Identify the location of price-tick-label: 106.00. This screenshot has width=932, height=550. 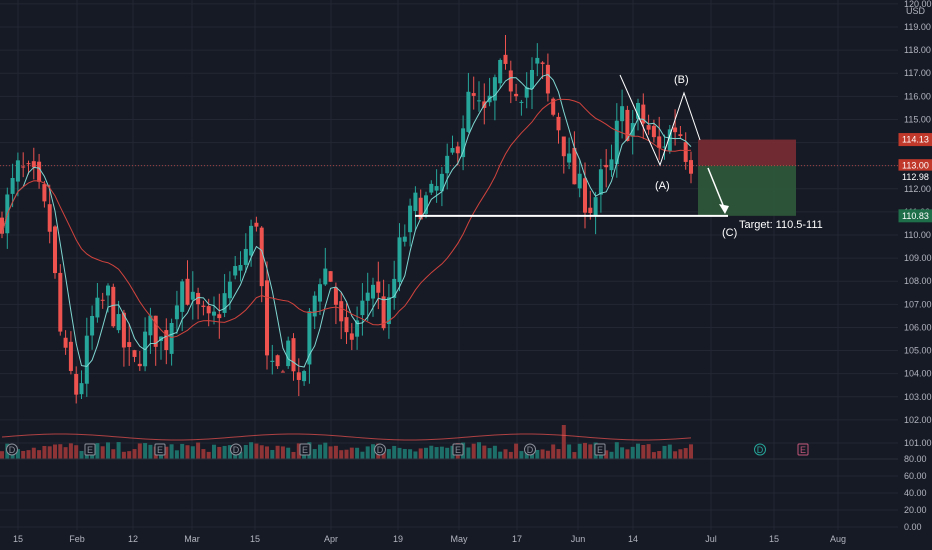
(918, 327).